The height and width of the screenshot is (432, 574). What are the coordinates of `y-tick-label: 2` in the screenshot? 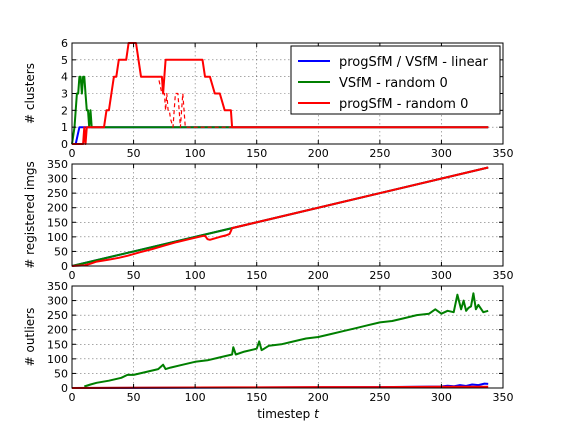 It's located at (64, 110).